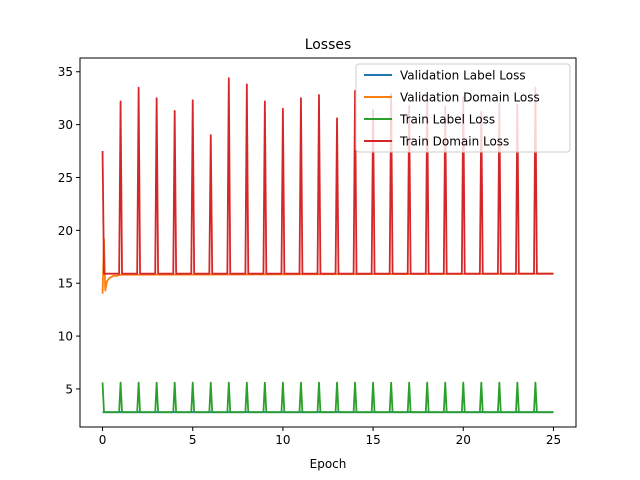  Describe the element at coordinates (447, 120) in the screenshot. I see `legend-entry: Train Label Loss` at that location.